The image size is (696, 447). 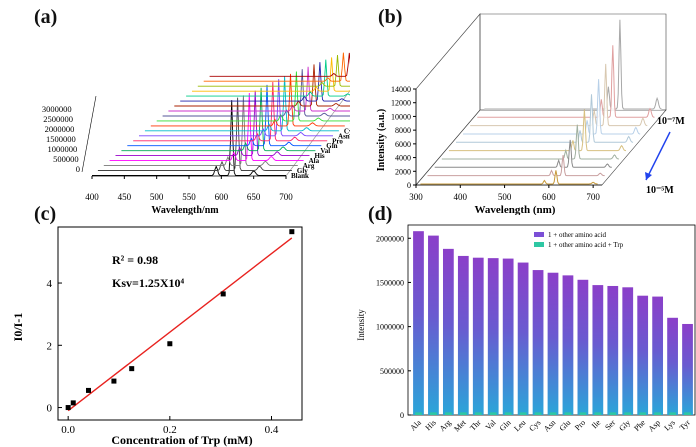 What do you see at coordinates (89, 134) in the screenshot?
I see `chart-a-yaxis` at bounding box center [89, 134].